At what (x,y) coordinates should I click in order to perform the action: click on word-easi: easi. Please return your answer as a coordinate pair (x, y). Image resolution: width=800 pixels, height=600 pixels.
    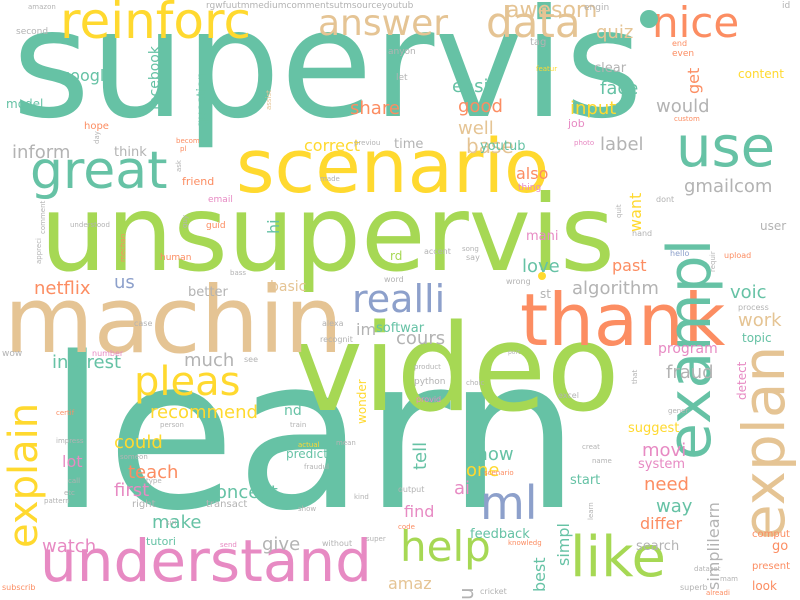
    Looking at the image, I should click on (470, 86).